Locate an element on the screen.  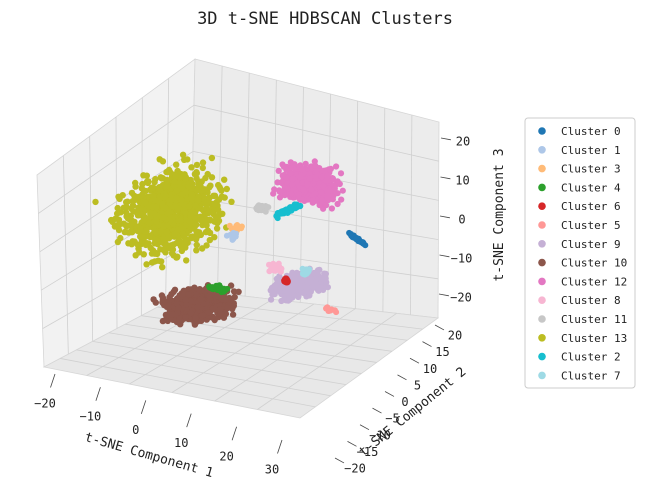
y-tick-label: 0 is located at coordinates (404, 402).